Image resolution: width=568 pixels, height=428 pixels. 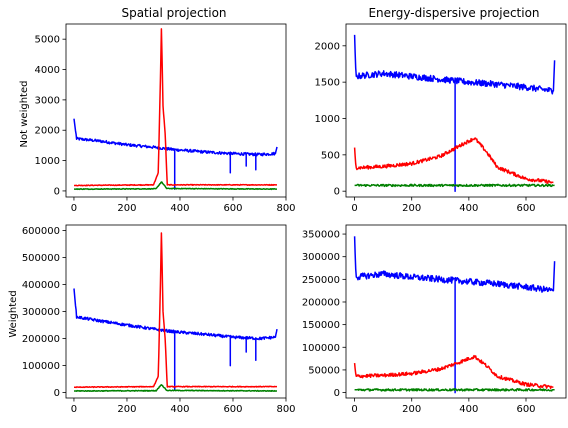 I want to click on y-tick-label: 3000, so click(x=47, y=100).